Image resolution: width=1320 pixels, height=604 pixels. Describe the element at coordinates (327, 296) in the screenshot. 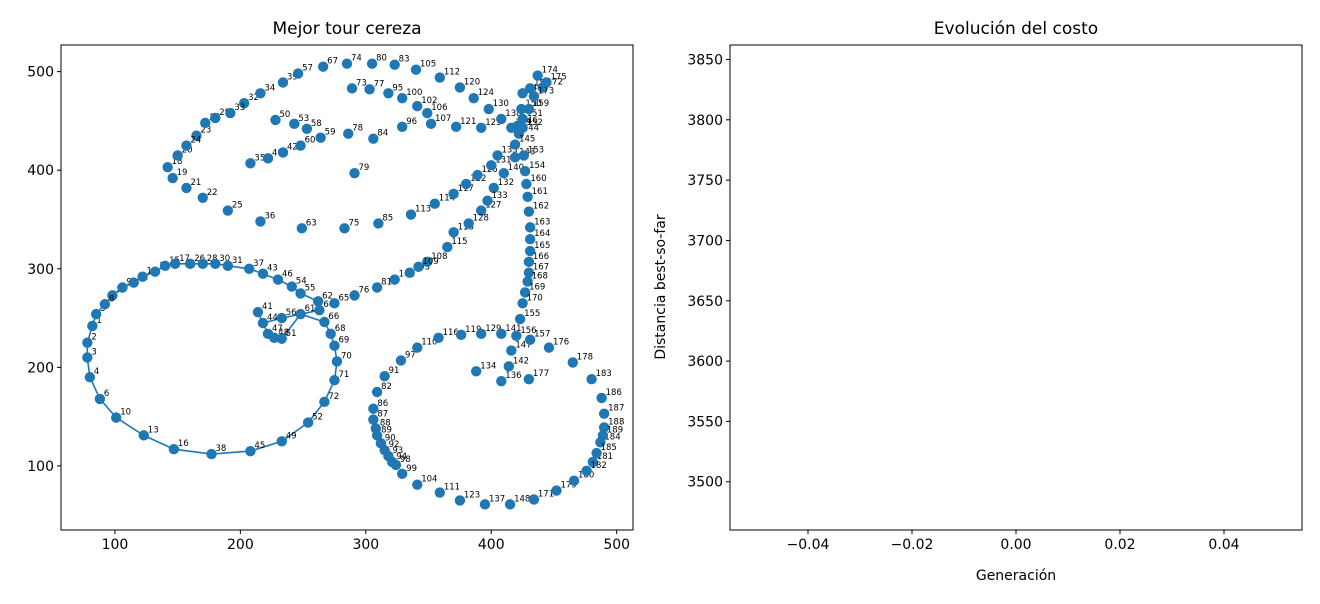

I see `city-label: 62` at that location.